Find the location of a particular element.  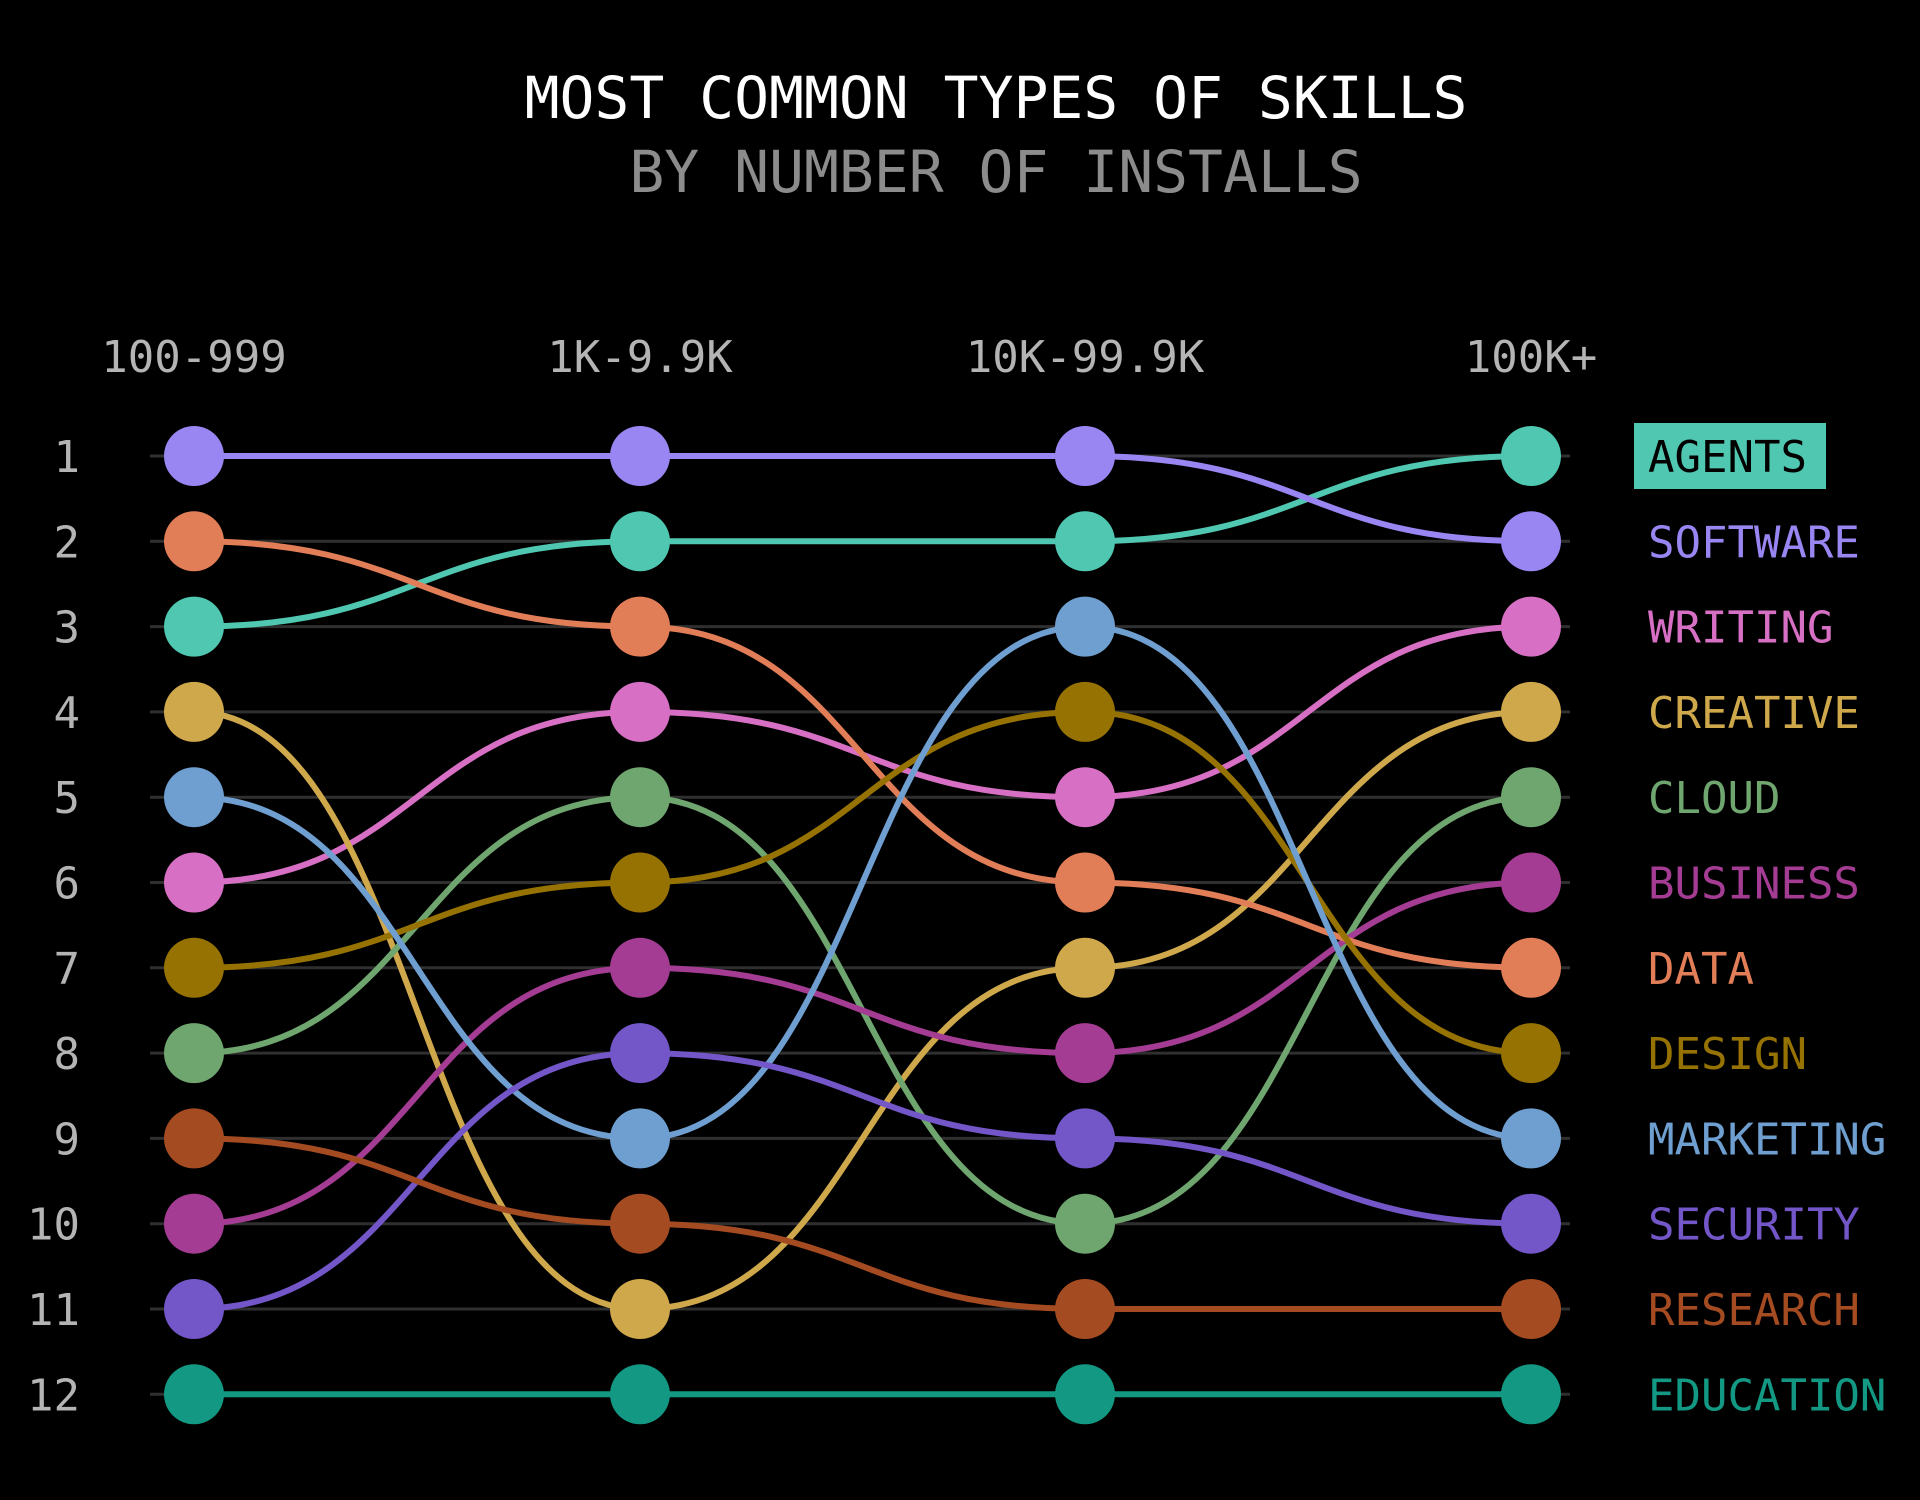

legend-label-research: RESEARCH is located at coordinates (1754, 1310).